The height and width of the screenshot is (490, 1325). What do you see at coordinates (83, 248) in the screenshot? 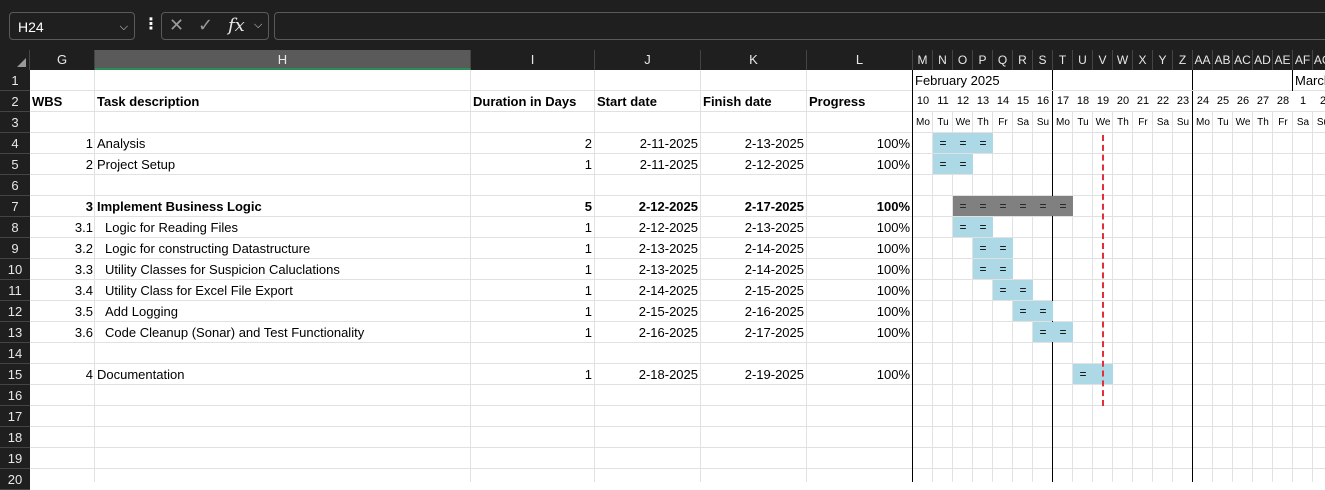
I see `task-wbs: 3.2` at bounding box center [83, 248].